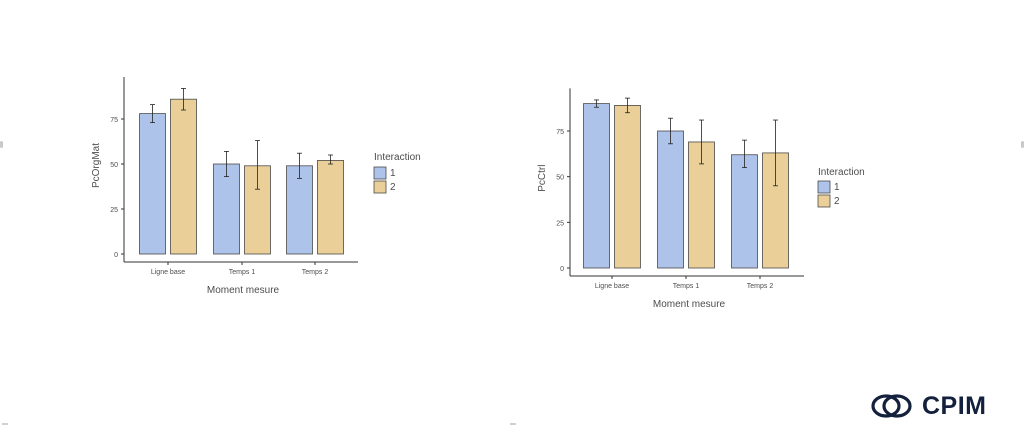 This screenshot has height=426, width=1024. I want to click on right-edge-marker, so click(1022, 144).